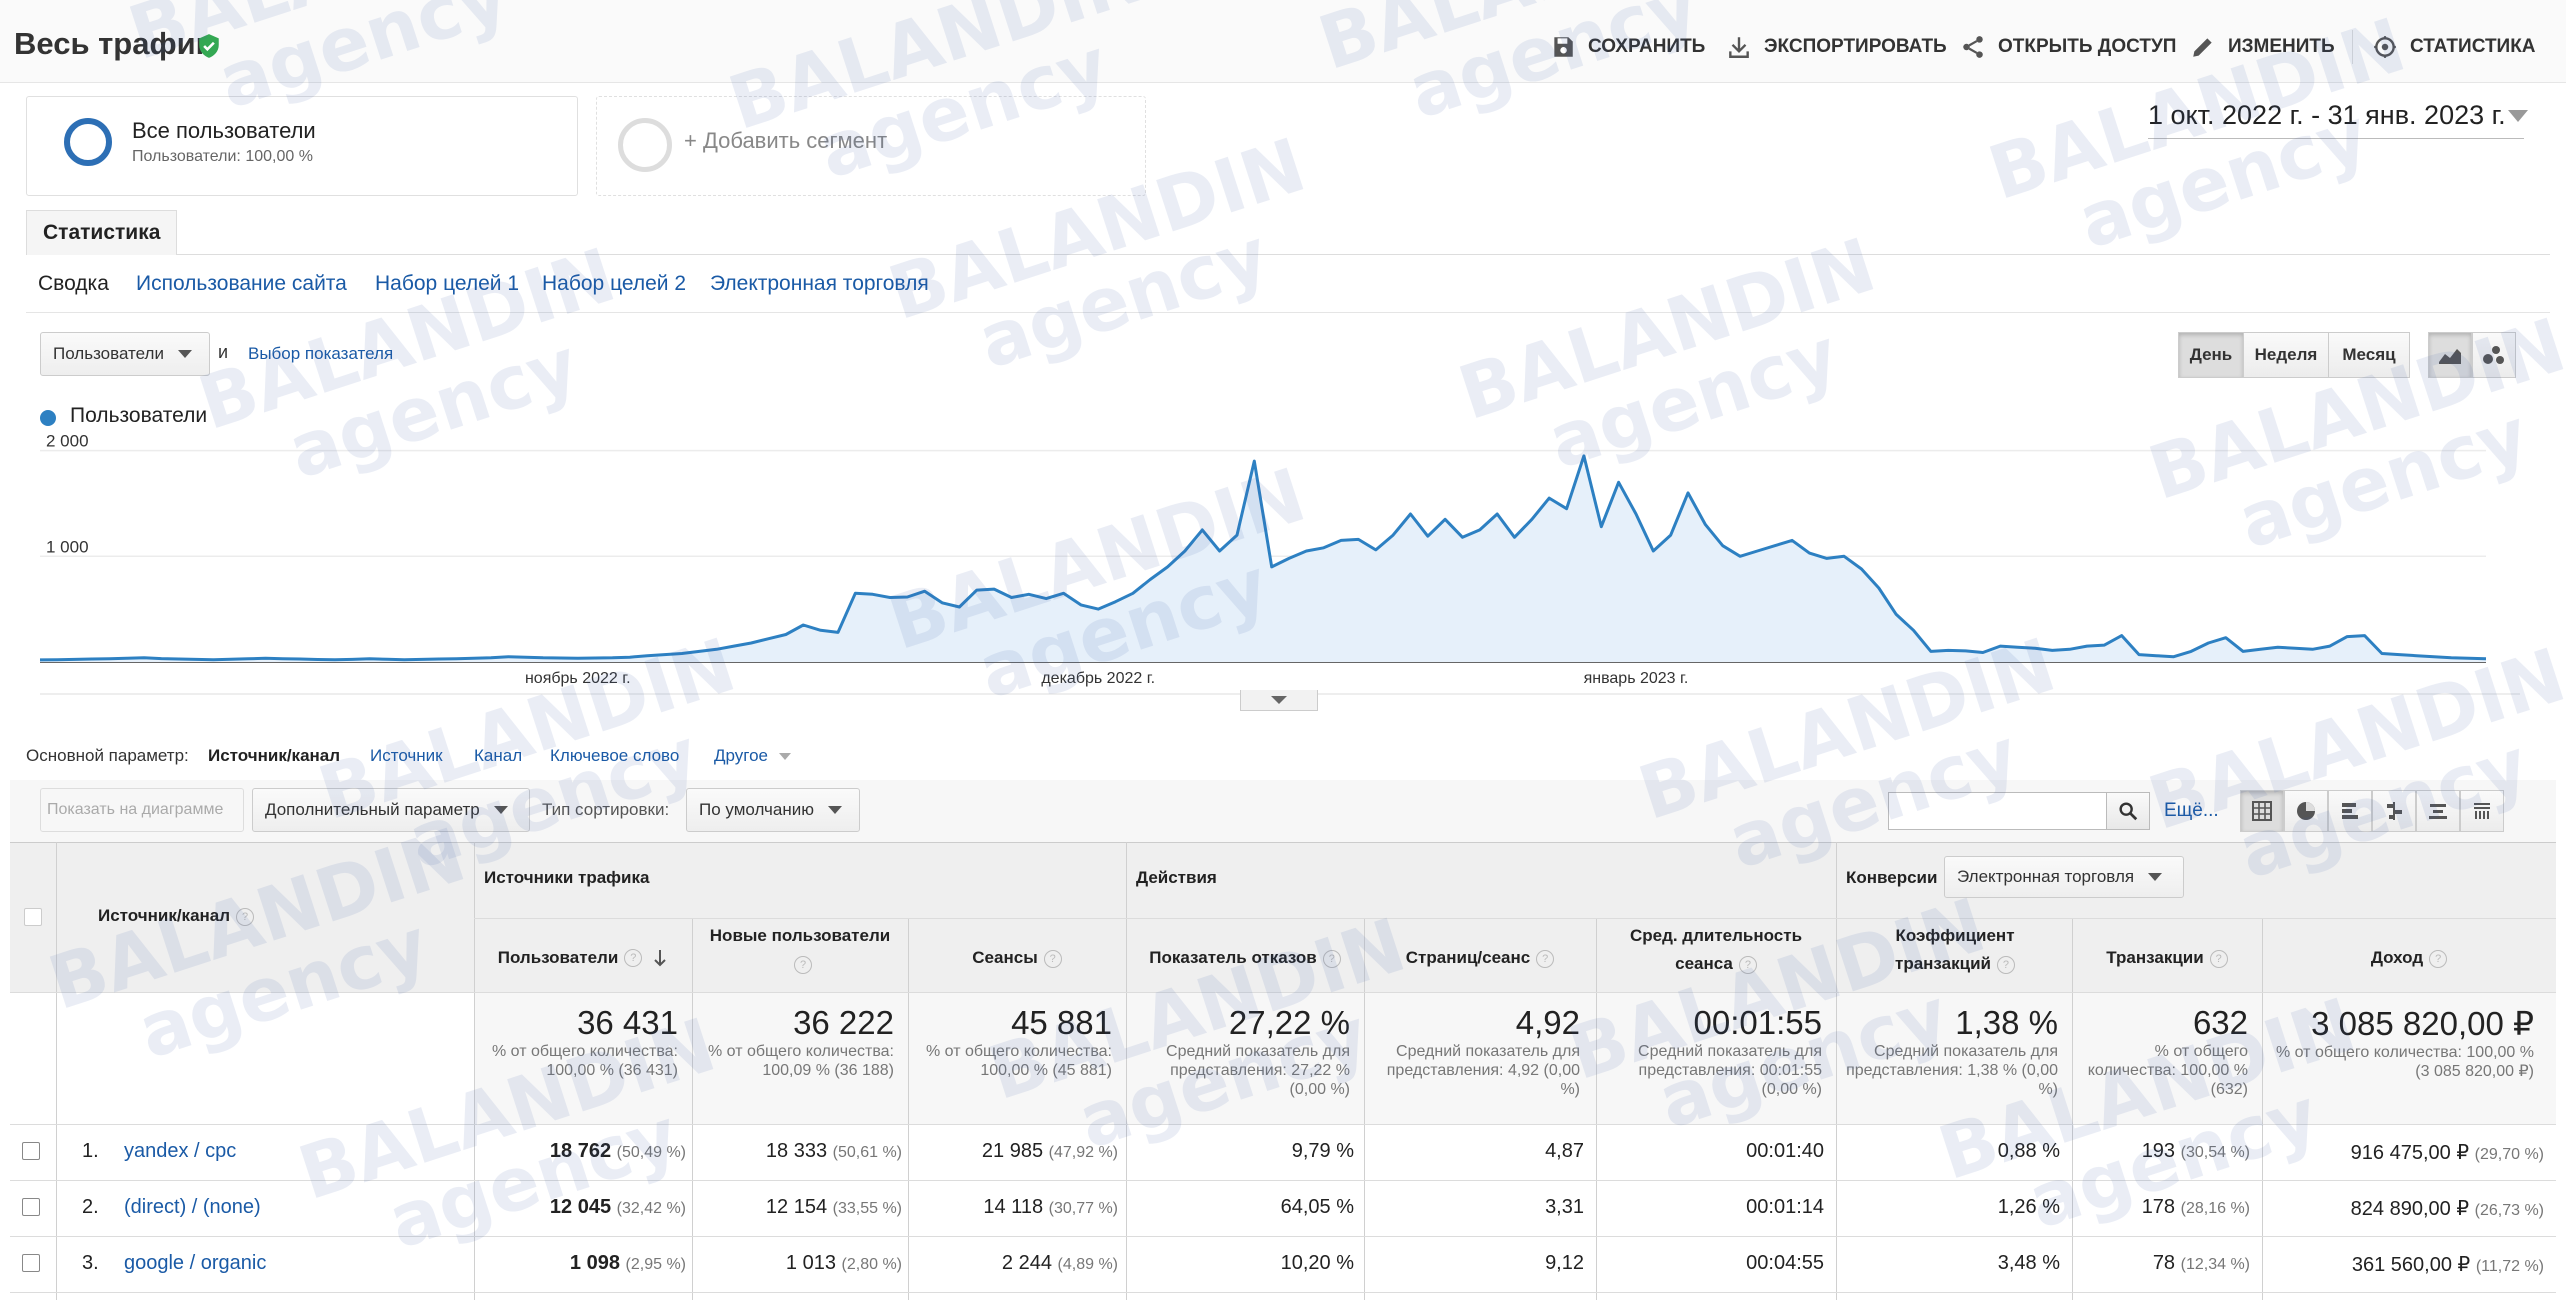  I want to click on select-all-checkbox, so click(33, 917).